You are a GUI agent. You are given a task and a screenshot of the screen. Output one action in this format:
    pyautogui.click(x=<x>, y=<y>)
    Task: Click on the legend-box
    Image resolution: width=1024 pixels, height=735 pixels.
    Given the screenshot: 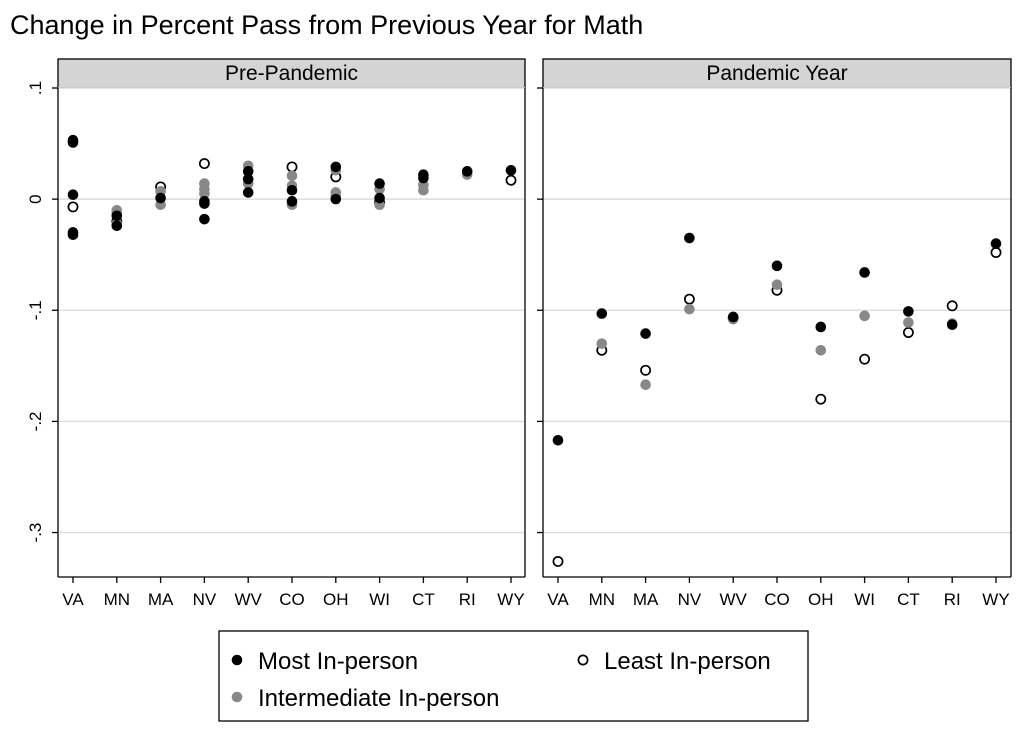 What is the action you would take?
    pyautogui.click(x=513, y=676)
    